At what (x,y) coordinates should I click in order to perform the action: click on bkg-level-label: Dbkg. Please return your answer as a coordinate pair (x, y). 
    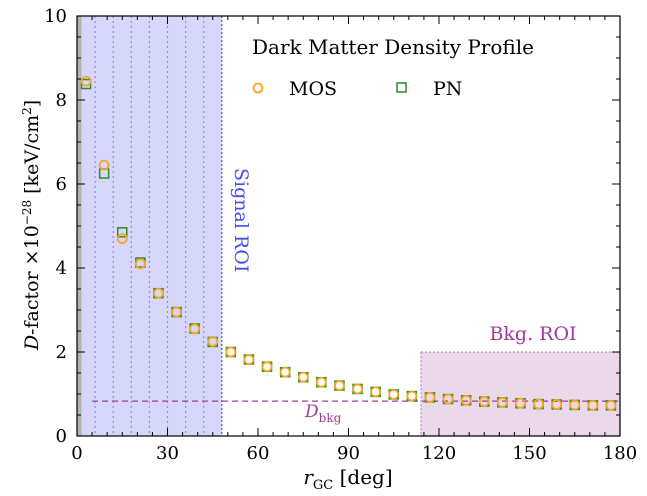
    Looking at the image, I should click on (323, 413).